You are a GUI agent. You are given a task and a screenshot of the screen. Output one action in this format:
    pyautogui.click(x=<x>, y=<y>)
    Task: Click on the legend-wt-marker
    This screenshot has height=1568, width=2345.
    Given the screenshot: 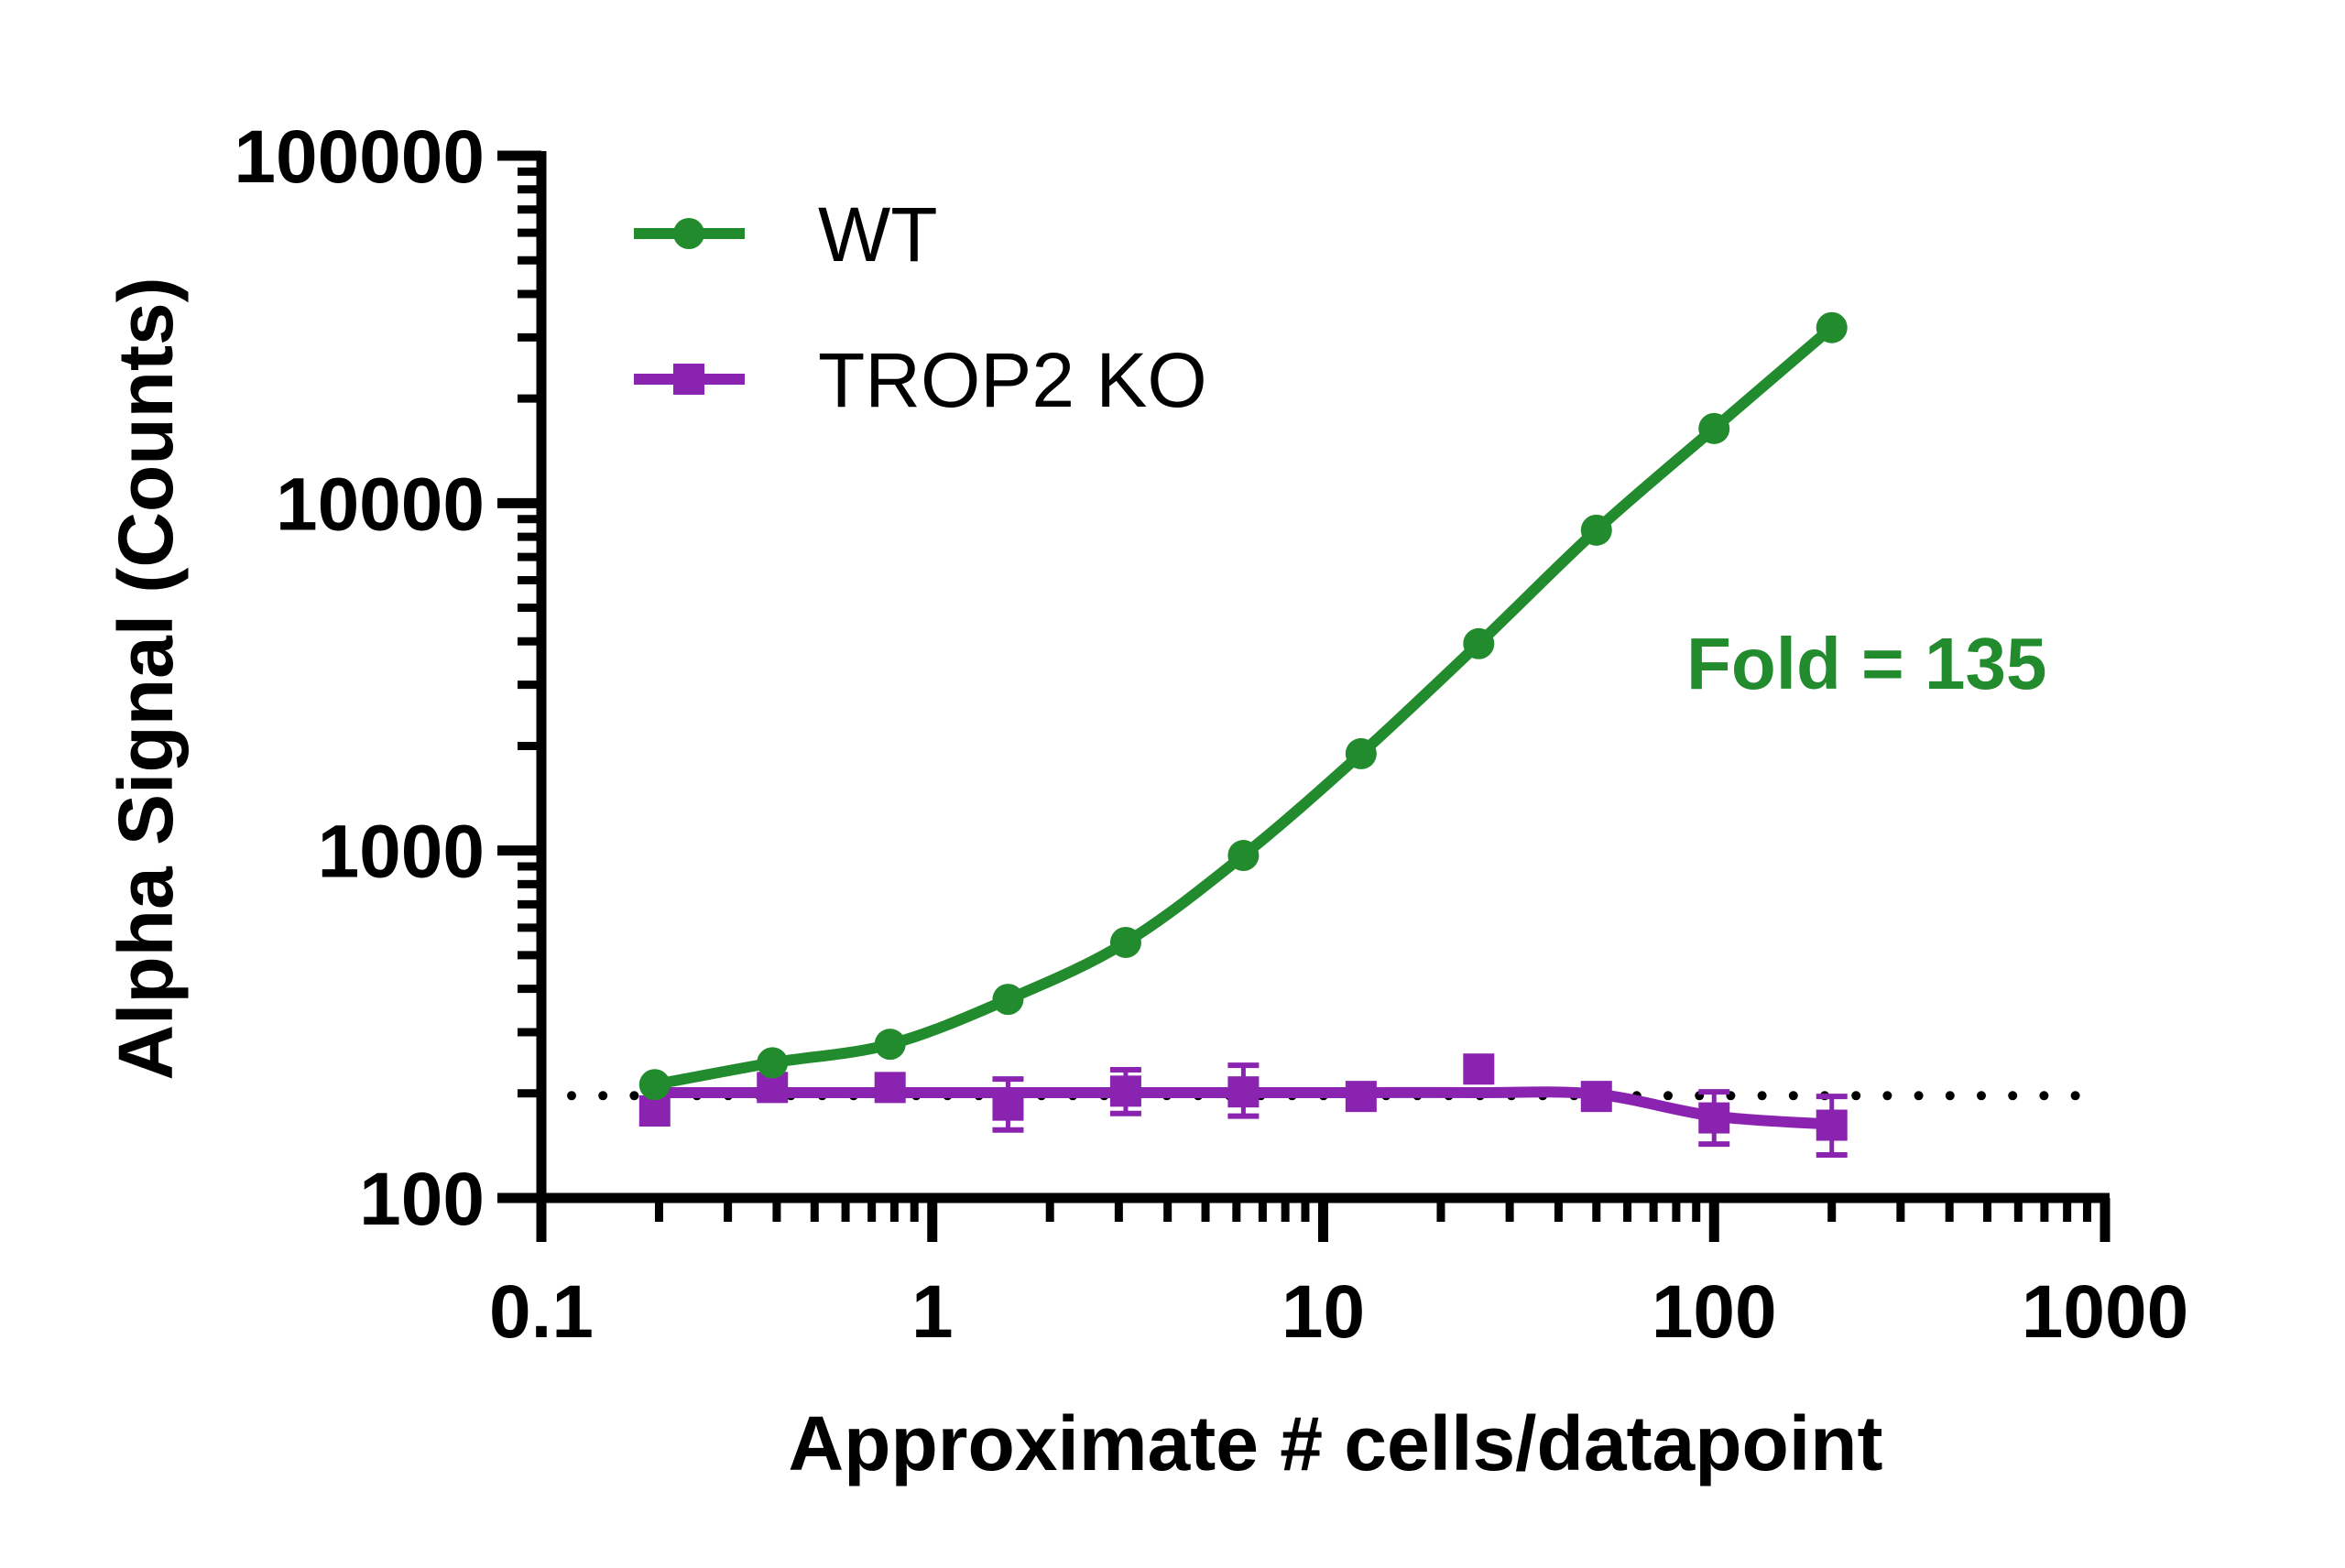 What is the action you would take?
    pyautogui.click(x=688, y=233)
    